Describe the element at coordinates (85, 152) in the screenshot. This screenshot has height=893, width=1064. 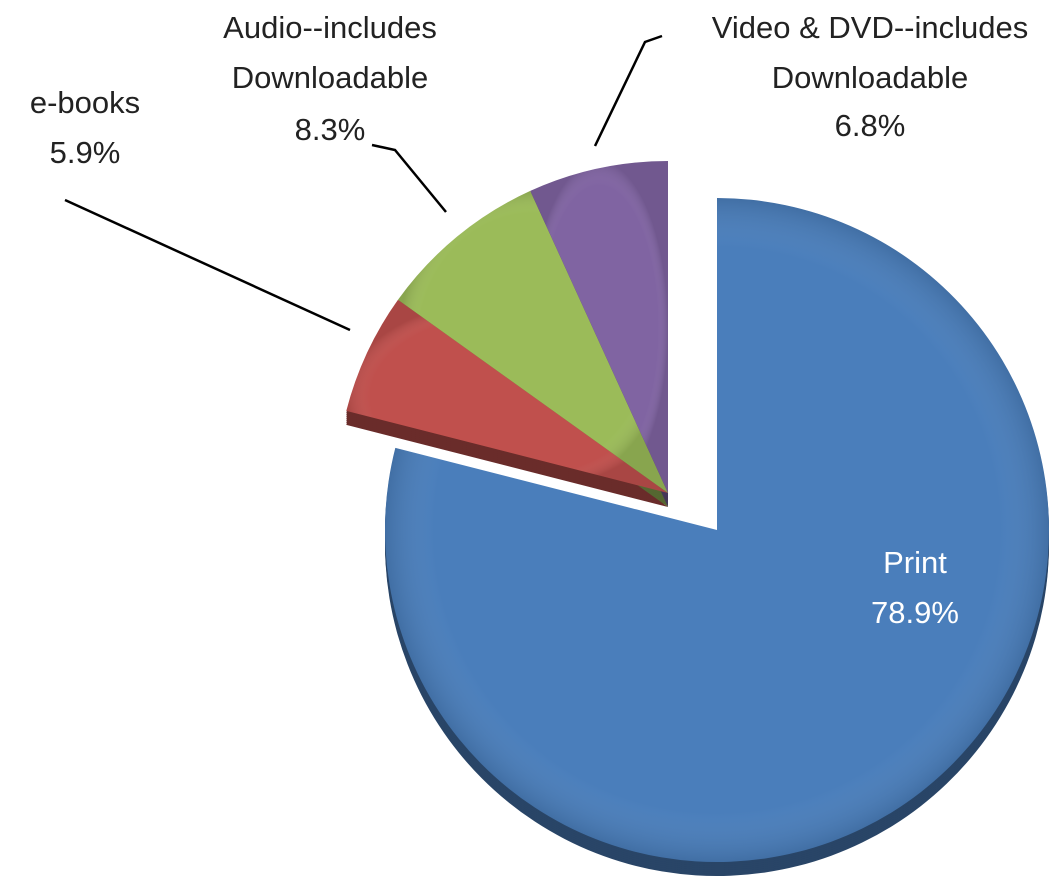
I see `value-label: 5.9%` at that location.